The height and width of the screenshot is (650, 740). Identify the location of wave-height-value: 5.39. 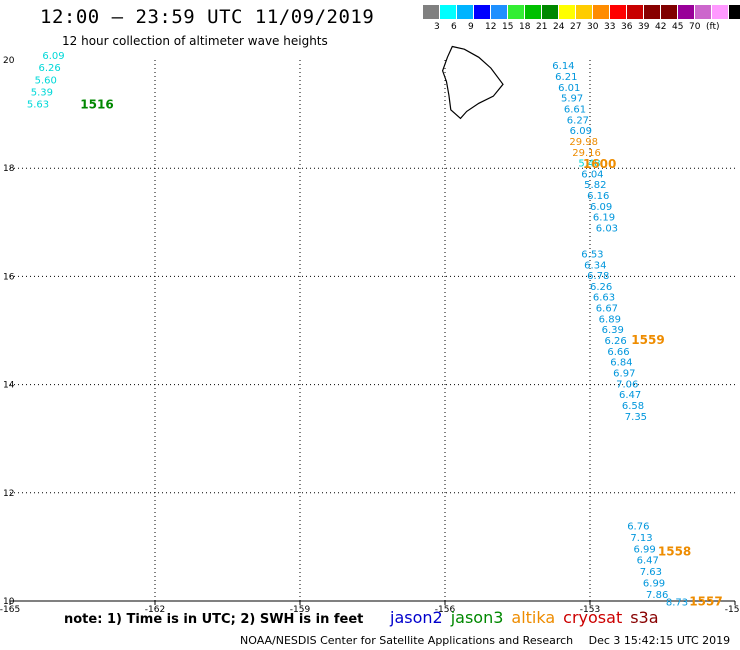
(42, 92).